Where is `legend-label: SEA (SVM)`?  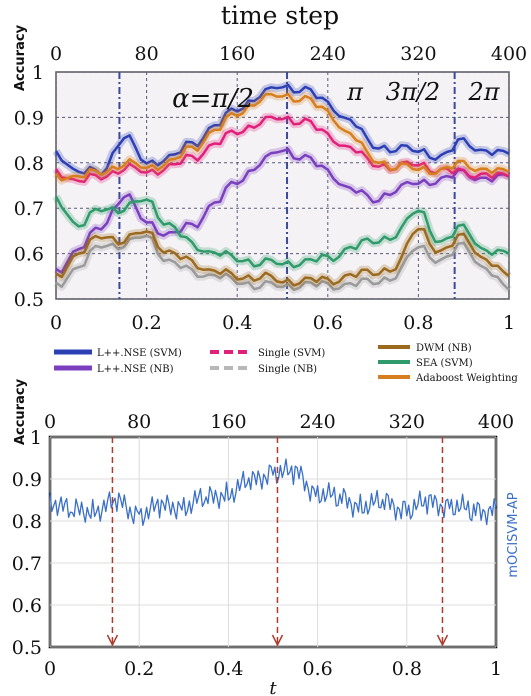
legend-label: SEA (SVM) is located at coordinates (444, 363).